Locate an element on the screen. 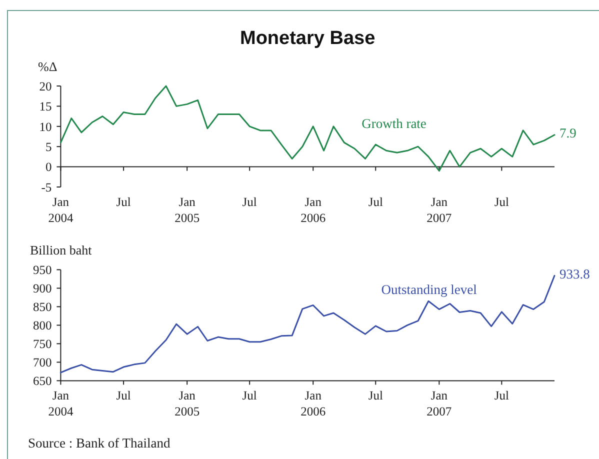 The width and height of the screenshot is (599, 459). data-label: 7.9 is located at coordinates (568, 133).